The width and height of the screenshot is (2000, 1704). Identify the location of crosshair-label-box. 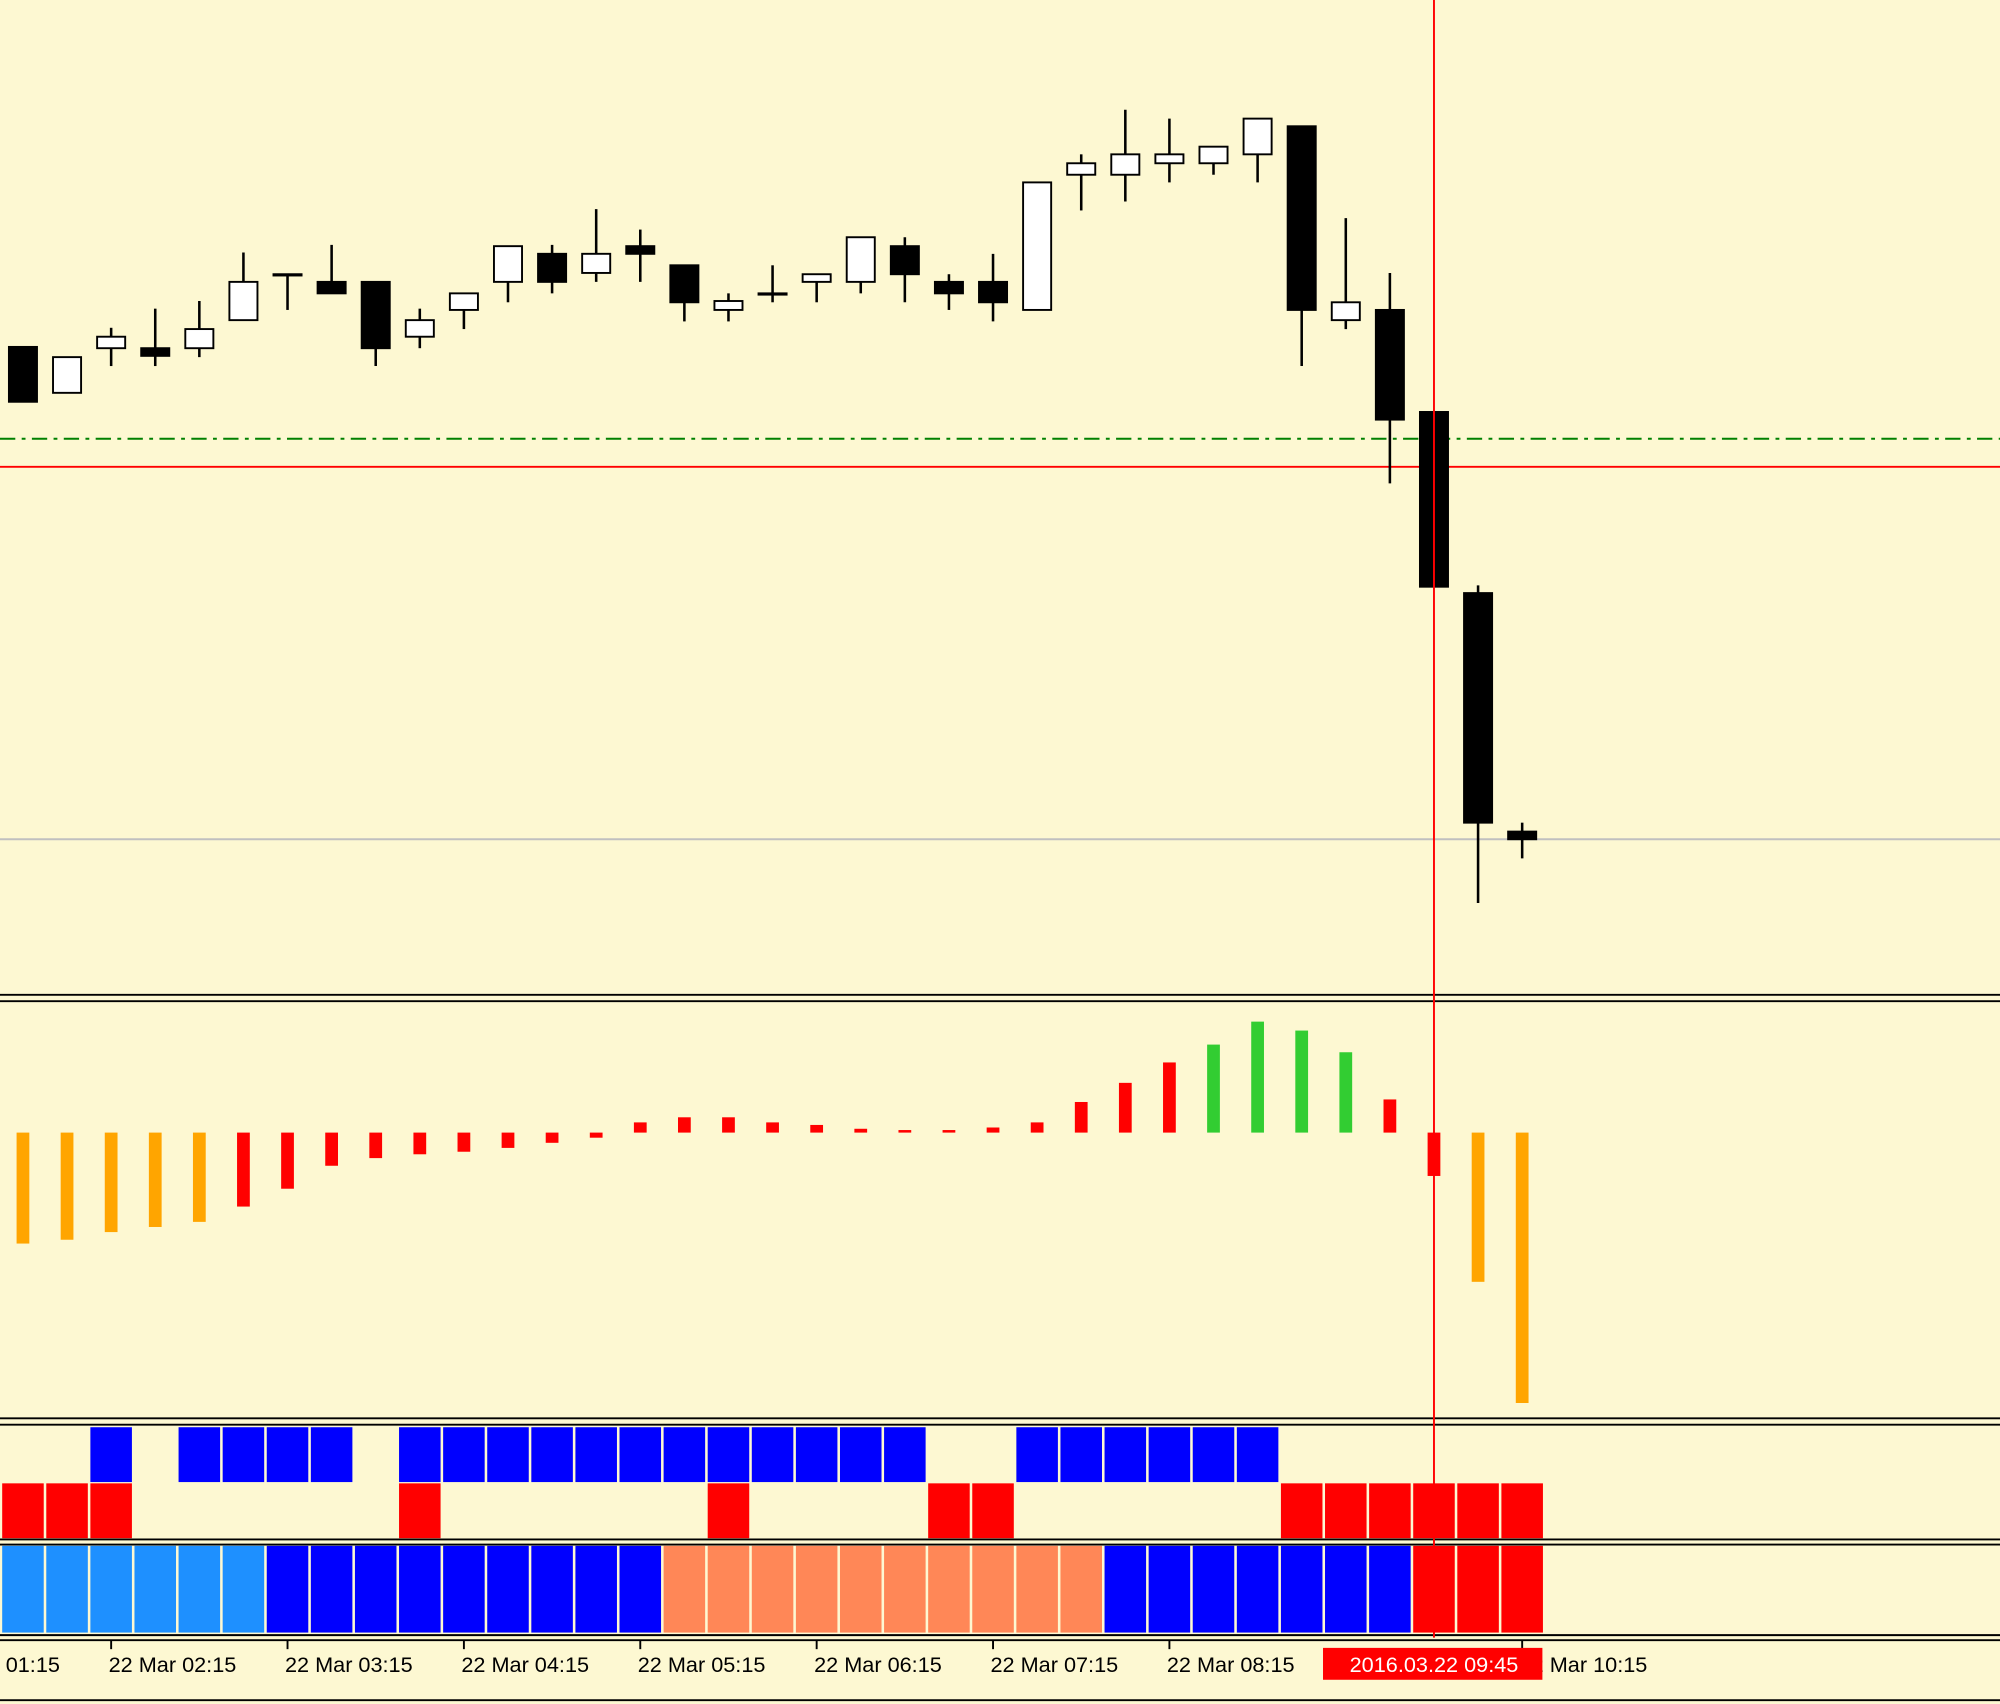
(1433, 1663).